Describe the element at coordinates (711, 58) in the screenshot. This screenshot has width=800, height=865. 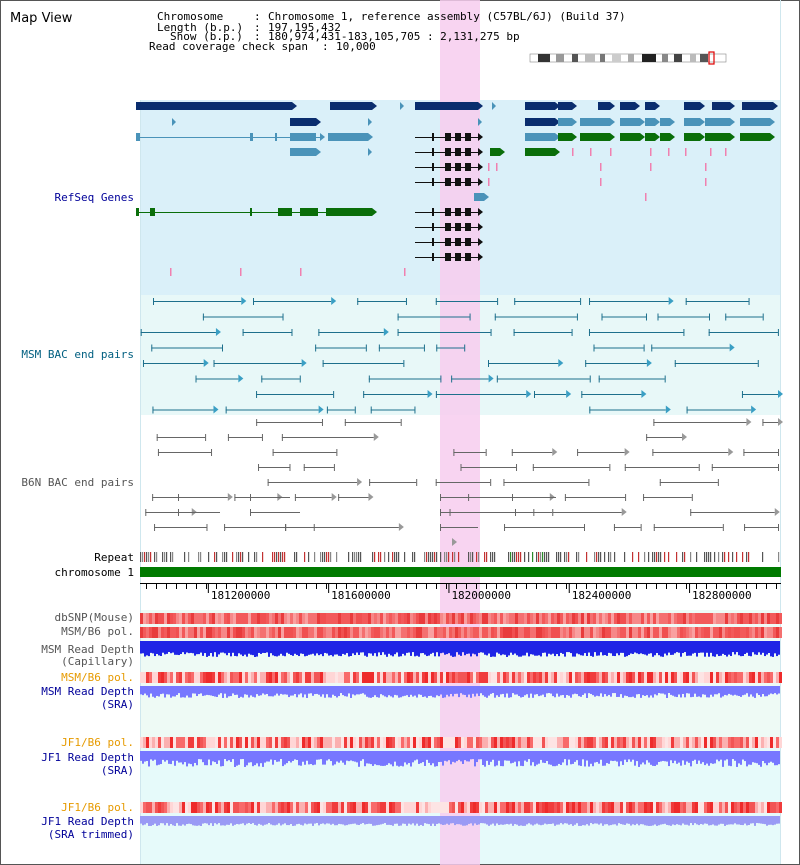
I see `ideogram-position-marker` at that location.